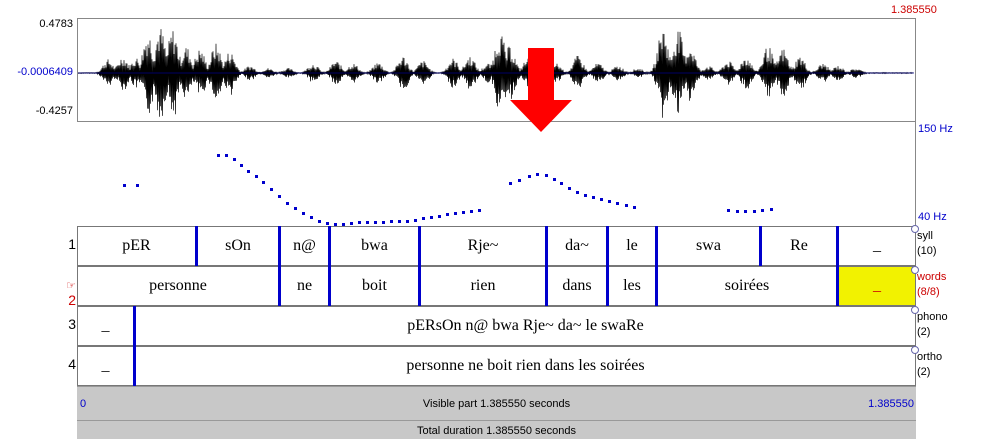  What do you see at coordinates (483, 245) in the screenshot?
I see `tier-cell: Rje~` at bounding box center [483, 245].